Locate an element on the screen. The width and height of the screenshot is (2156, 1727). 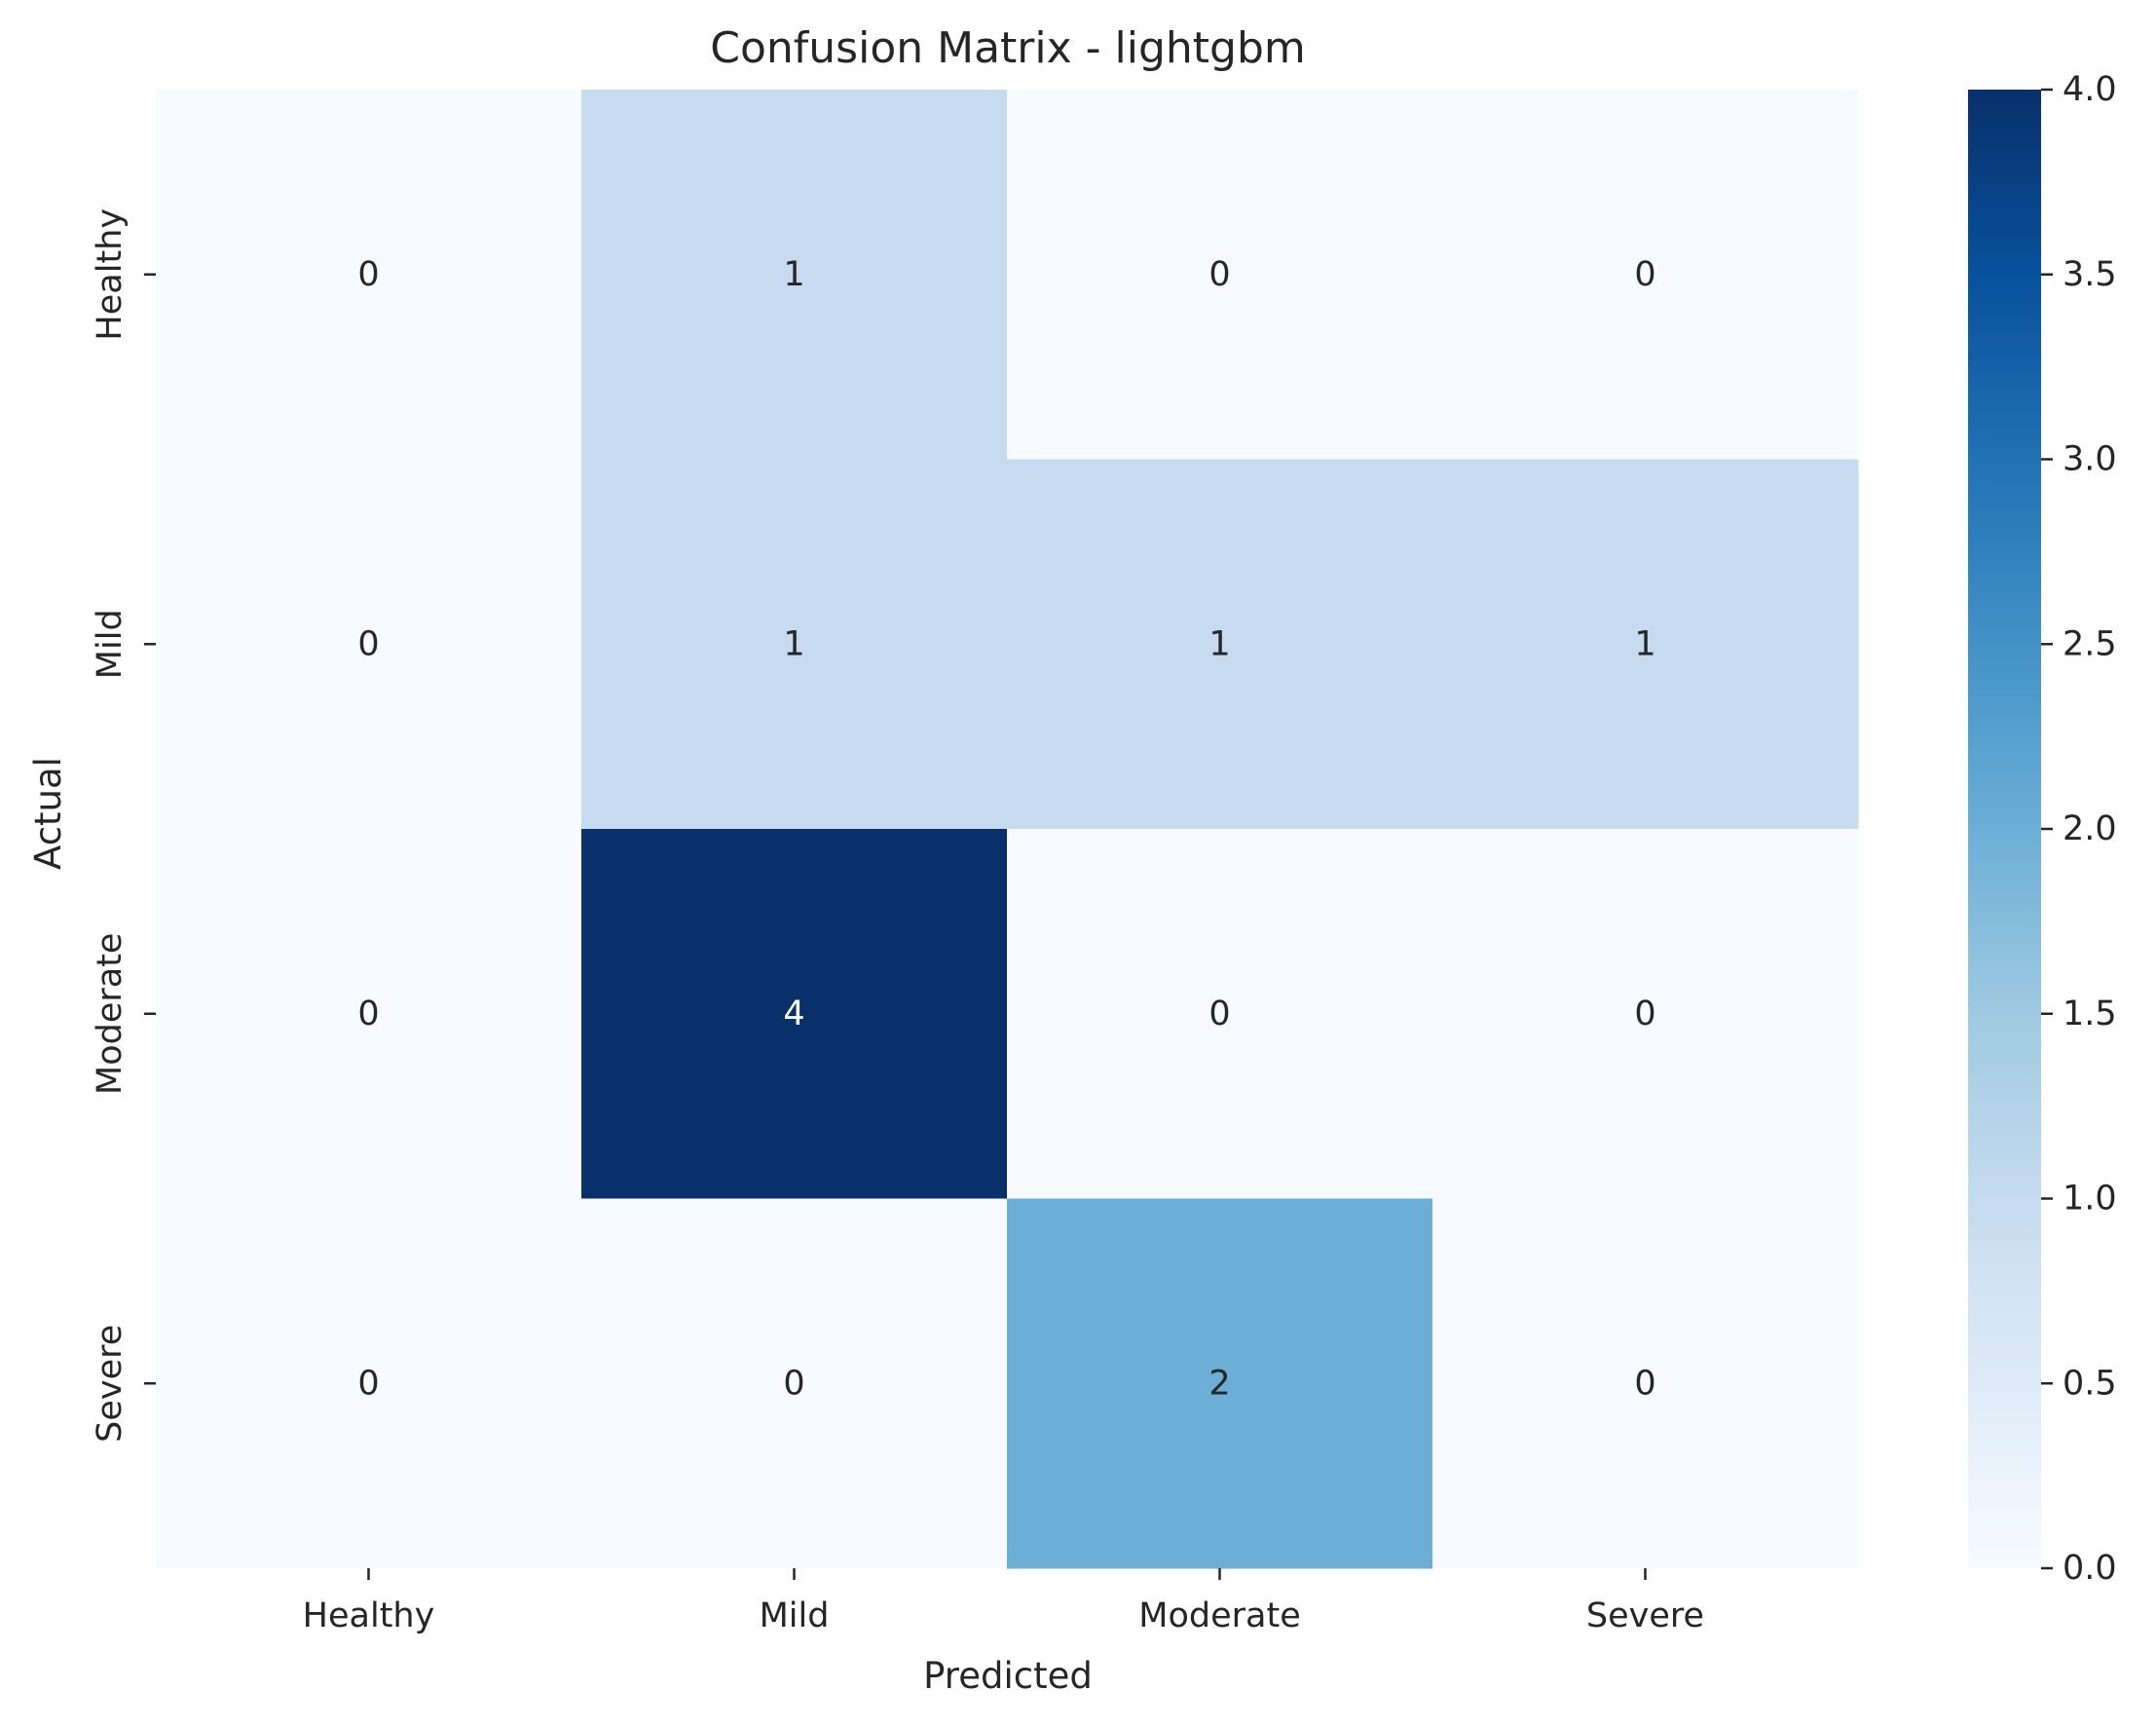
colorbar-tick-label: 2.5 is located at coordinates (2090, 643).